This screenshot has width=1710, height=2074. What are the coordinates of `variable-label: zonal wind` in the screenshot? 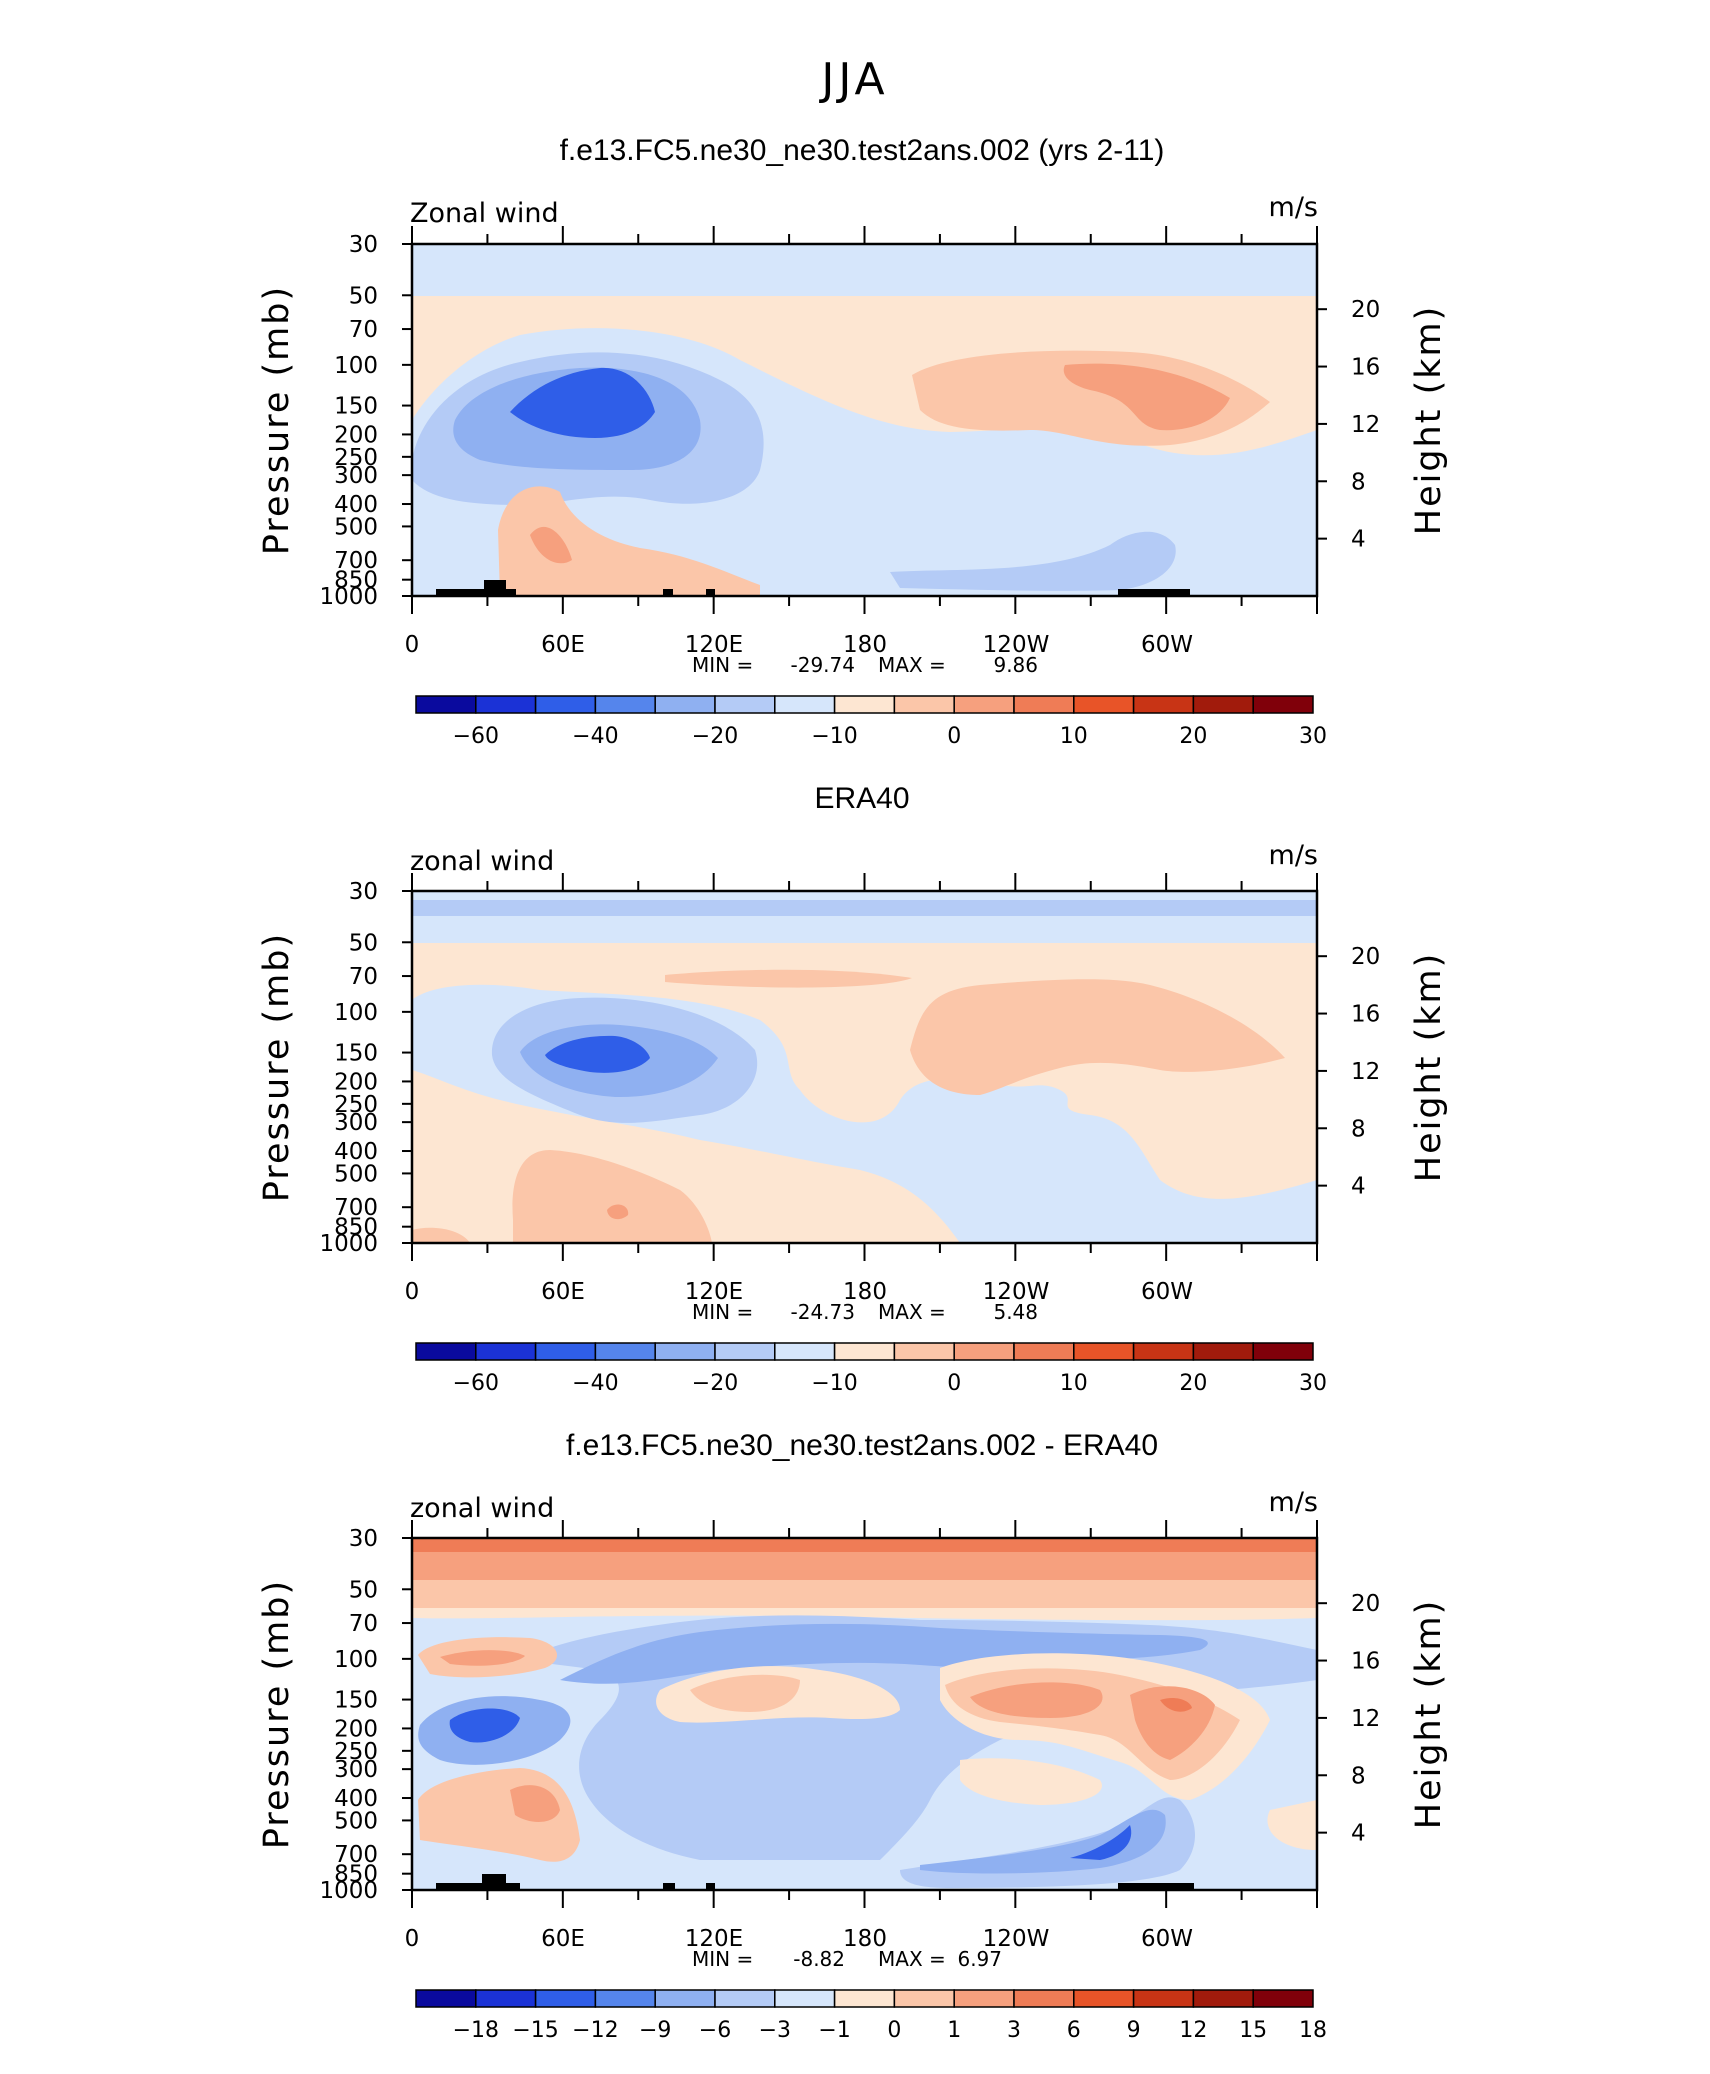 It's located at (482, 1508).